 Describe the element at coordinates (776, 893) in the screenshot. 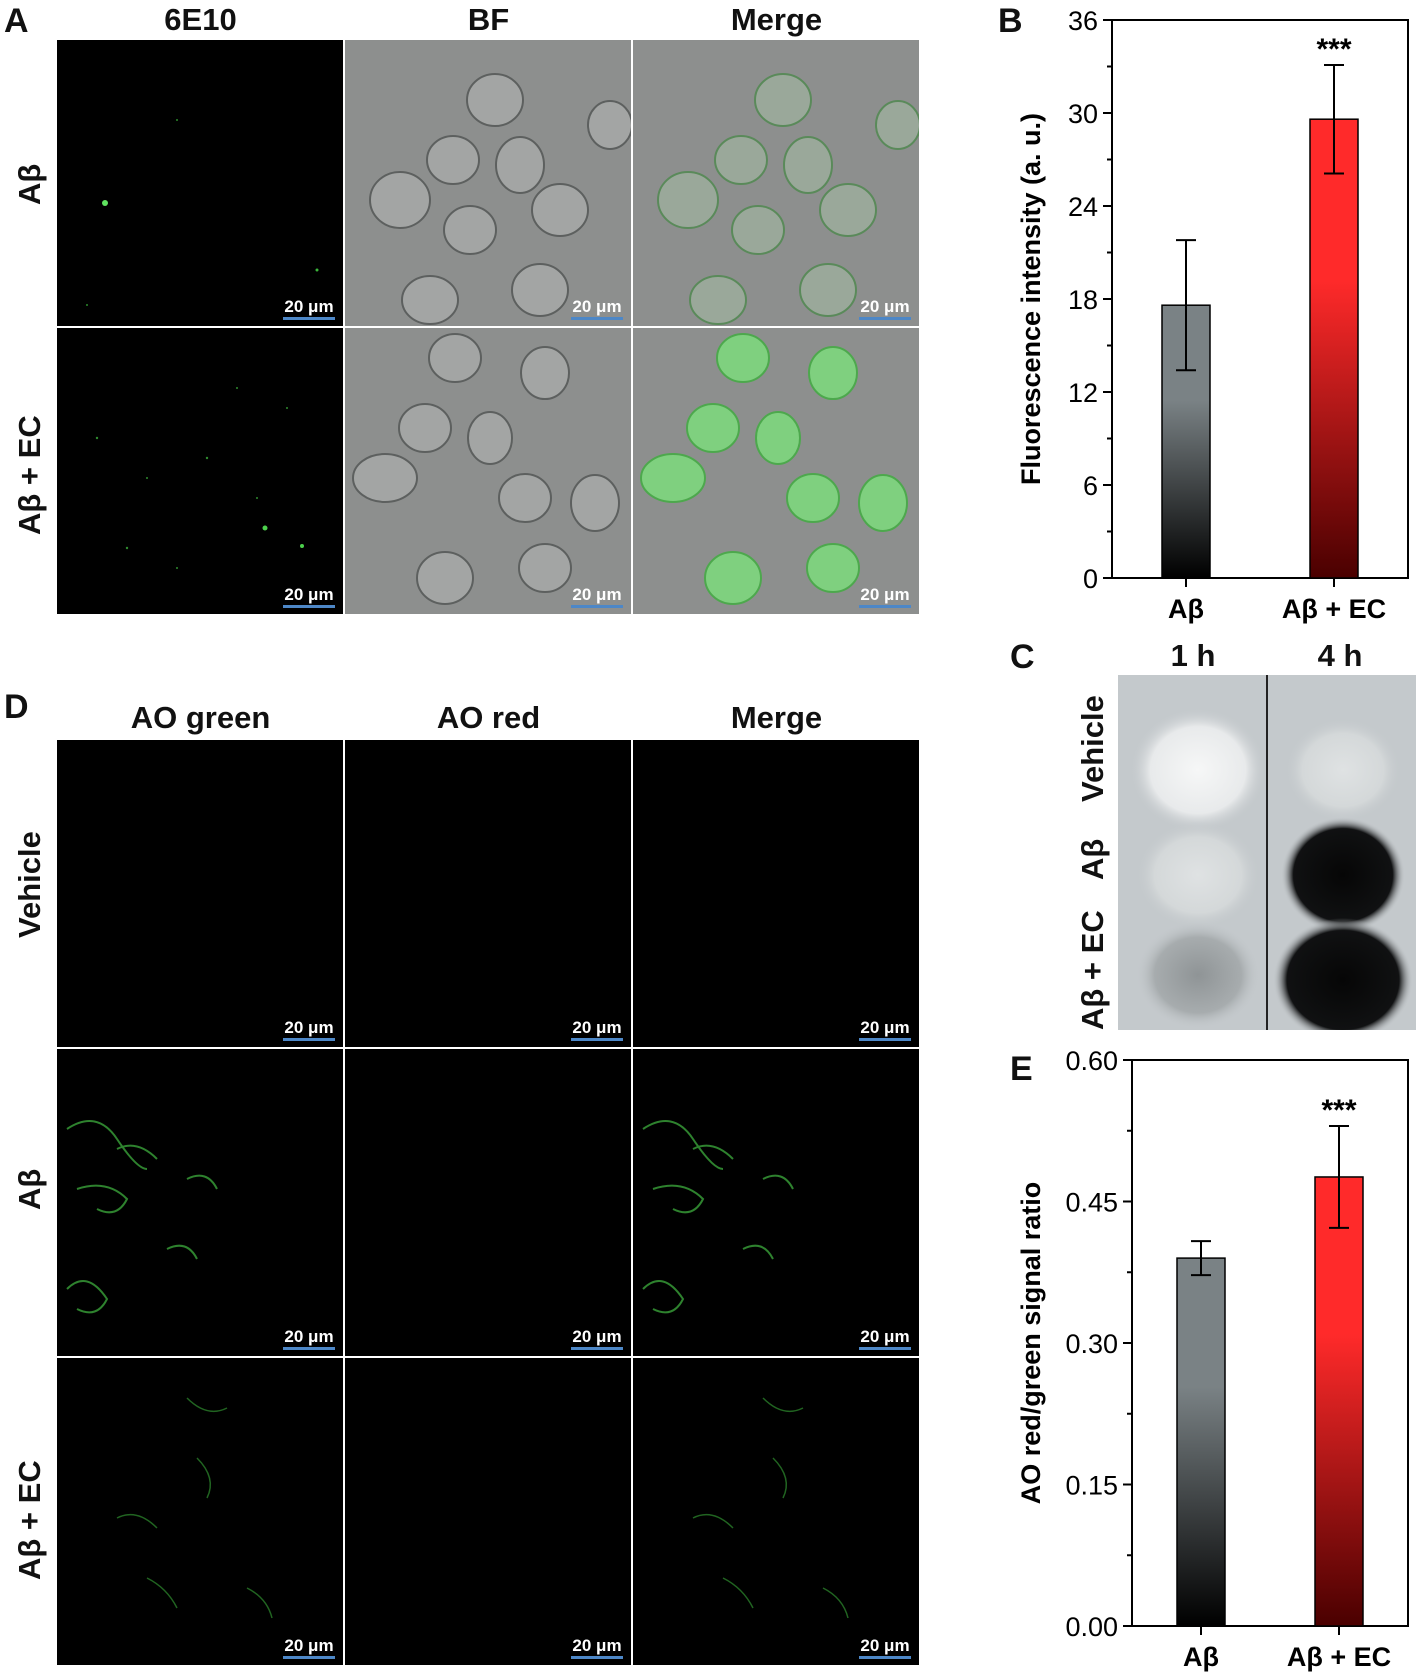

I see `micrograph-merge-vehicle: 20 μm` at that location.